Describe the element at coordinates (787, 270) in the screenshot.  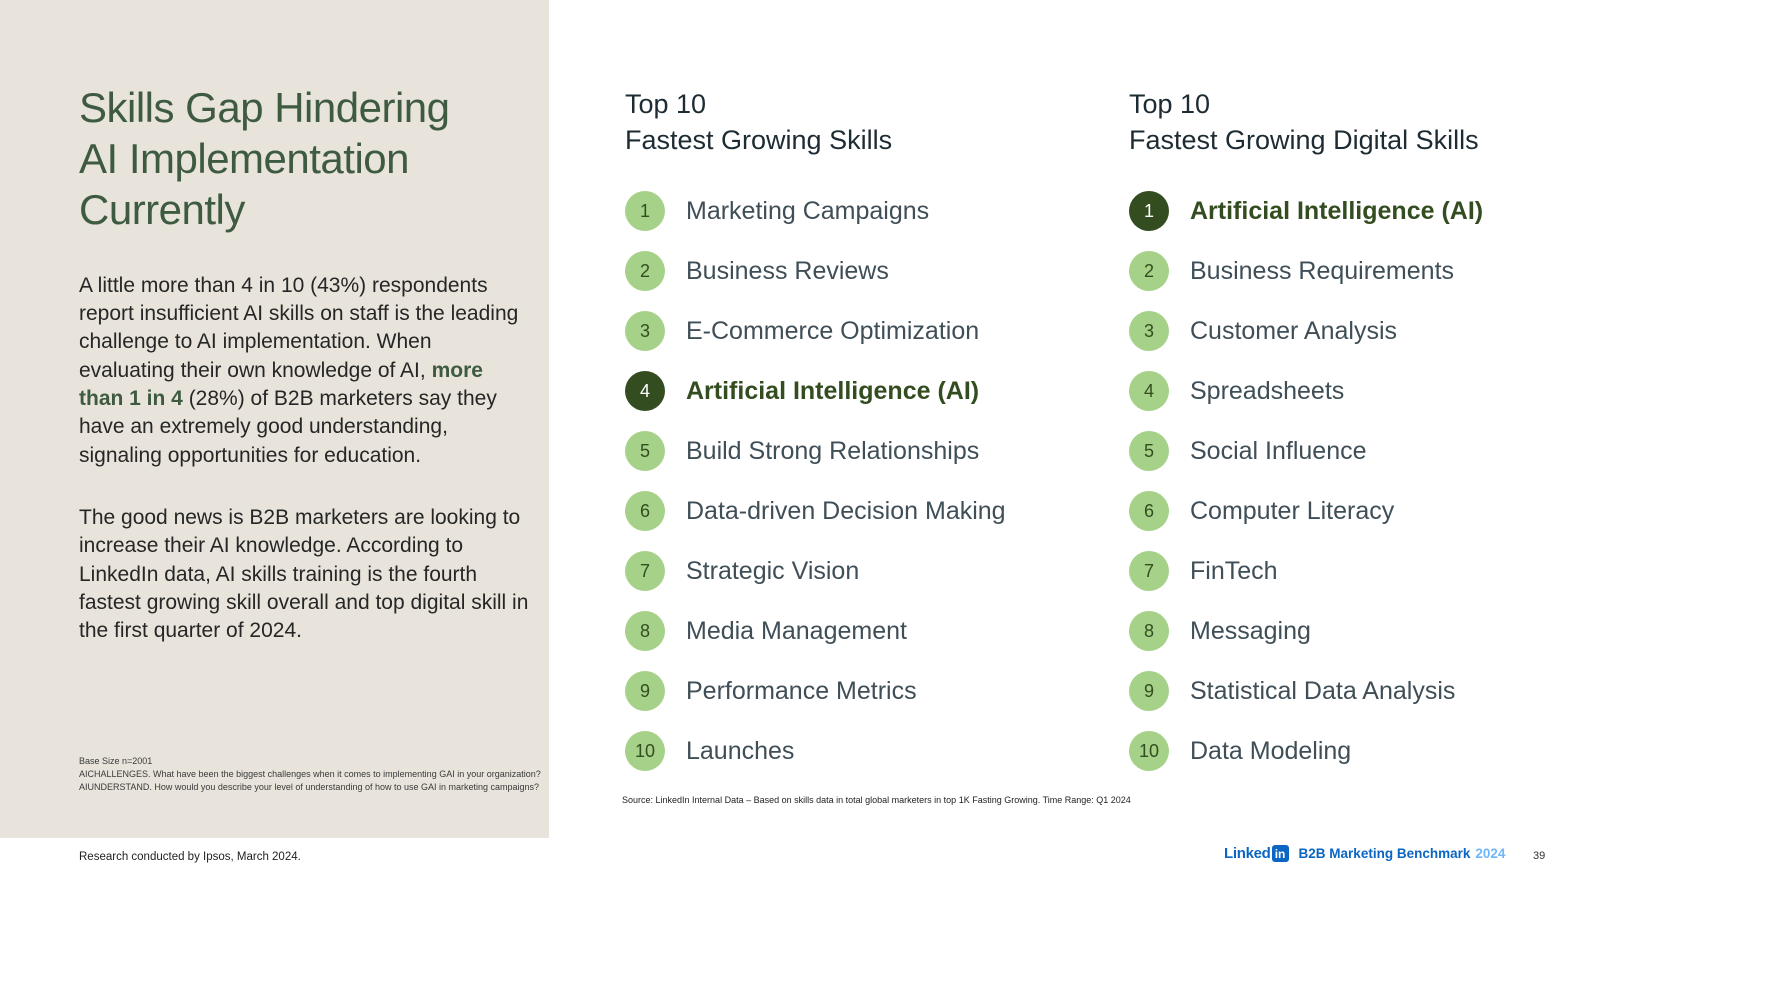
I see `skill-label: Business Reviews` at that location.